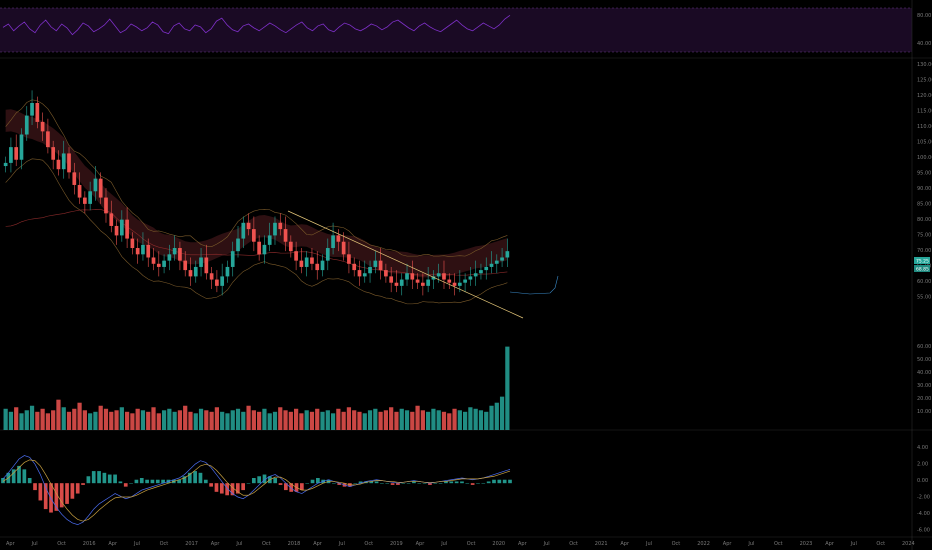 The image size is (932, 550). I want to click on price-axis-label: 130.00, so click(924, 65).